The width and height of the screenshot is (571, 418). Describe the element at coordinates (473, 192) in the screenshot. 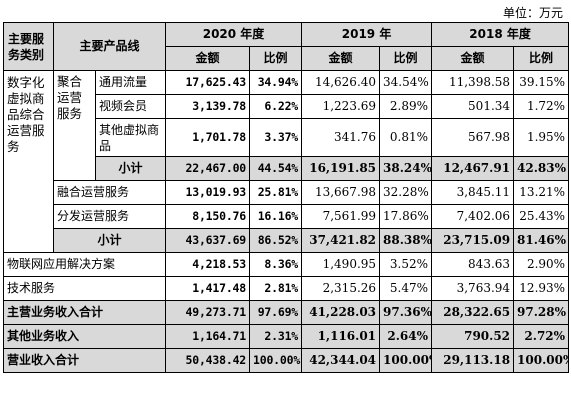

I see `amount-2018: 3,845.11` at that location.